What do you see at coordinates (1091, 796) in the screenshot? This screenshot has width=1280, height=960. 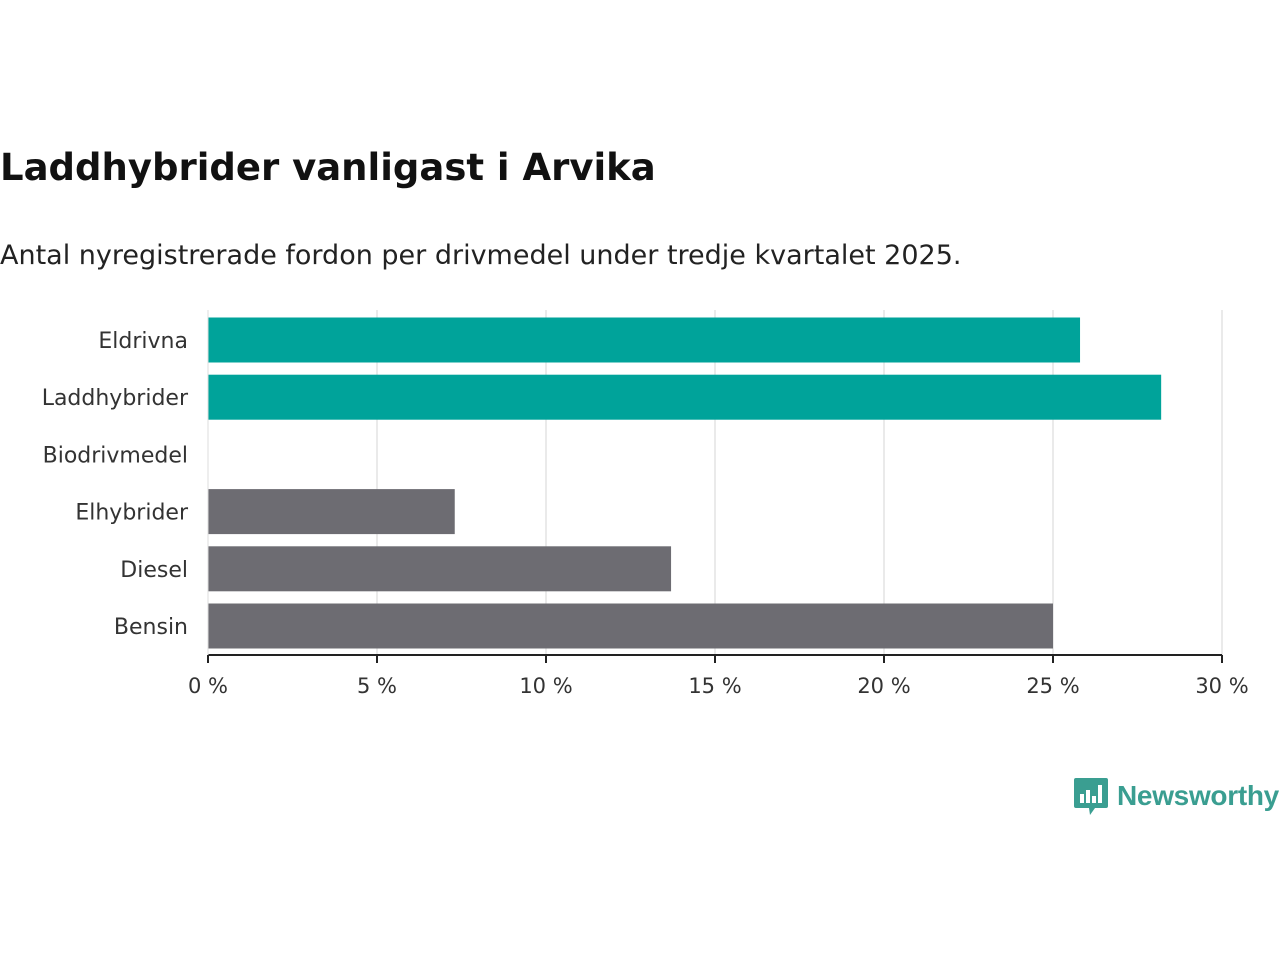 I see `newsworthy-logo-icon` at bounding box center [1091, 796].